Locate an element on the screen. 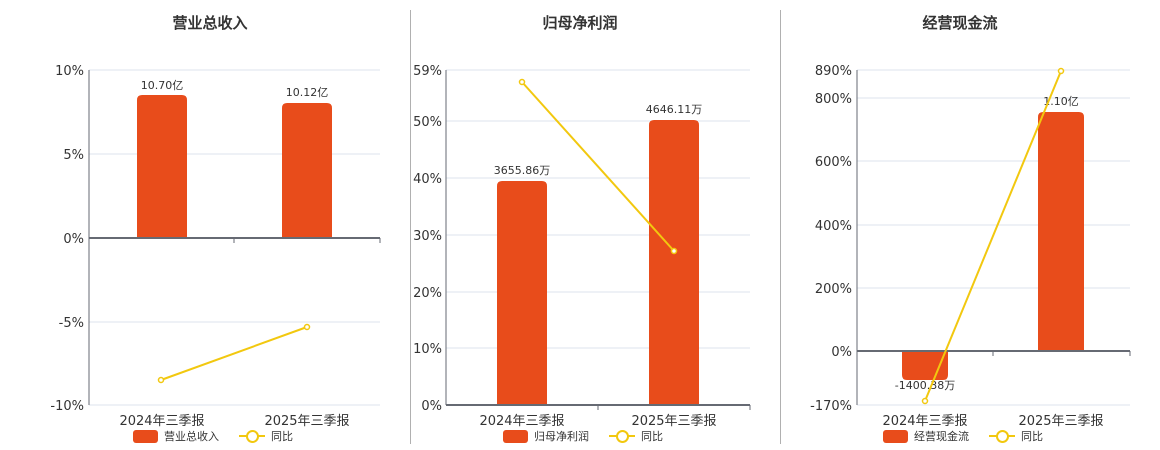 Image resolution: width=1160 pixels, height=450 pixels. chart-title-revenue: 营业总收入 is located at coordinates (210, 23).